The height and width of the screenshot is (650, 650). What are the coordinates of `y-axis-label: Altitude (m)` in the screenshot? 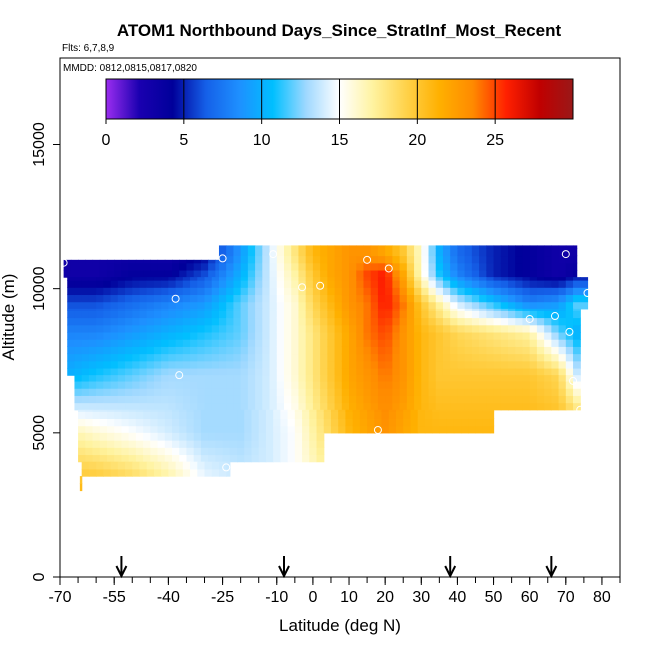 It's located at (9, 317).